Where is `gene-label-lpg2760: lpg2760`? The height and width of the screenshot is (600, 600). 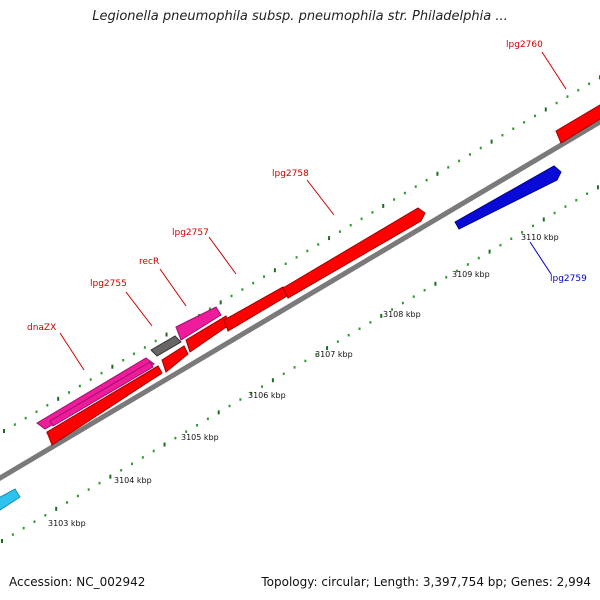 gene-label-lpg2760: lpg2760 is located at coordinates (524, 45).